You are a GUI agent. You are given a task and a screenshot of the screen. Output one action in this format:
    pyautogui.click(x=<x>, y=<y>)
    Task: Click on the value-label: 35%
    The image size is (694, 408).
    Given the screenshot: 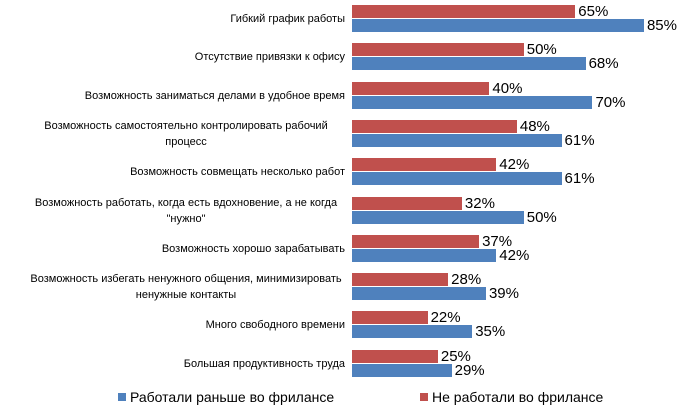 What is the action you would take?
    pyautogui.click(x=490, y=332)
    